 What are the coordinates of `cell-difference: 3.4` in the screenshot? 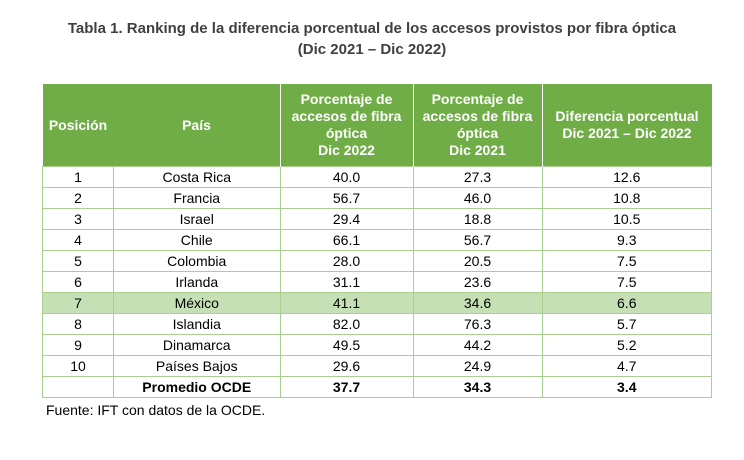 It's located at (626, 387).